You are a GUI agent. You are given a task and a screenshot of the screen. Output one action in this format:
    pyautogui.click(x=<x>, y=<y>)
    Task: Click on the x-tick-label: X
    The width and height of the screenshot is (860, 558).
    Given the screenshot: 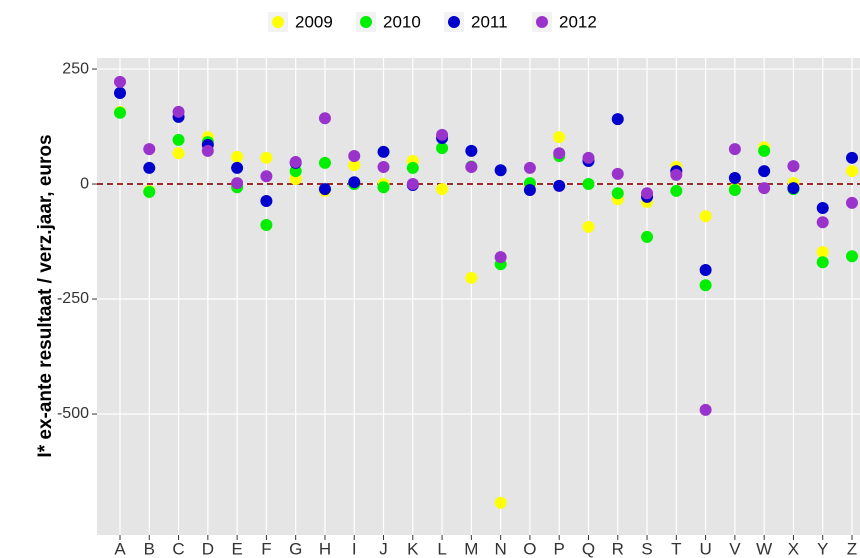 What is the action you would take?
    pyautogui.click(x=793, y=548)
    